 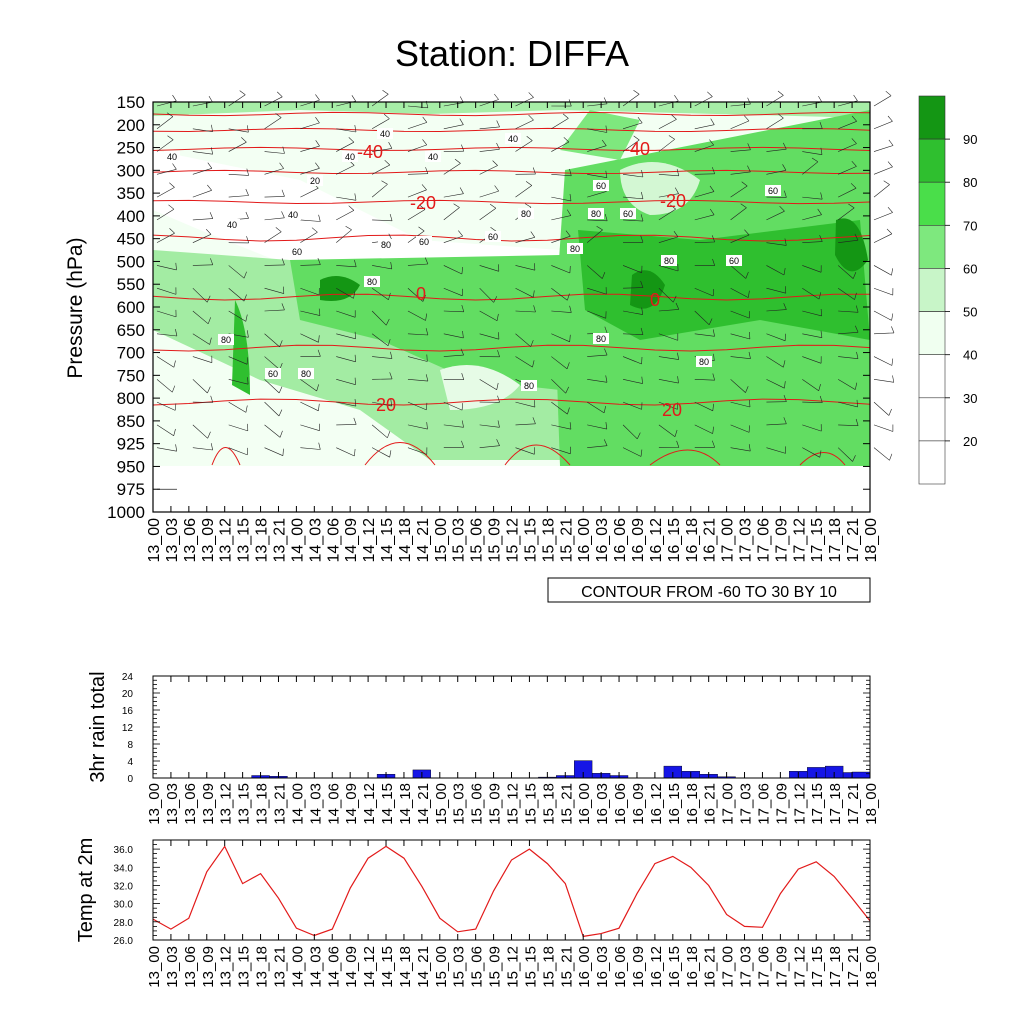 I want to click on time-tick-label: 16_06, so click(x=620, y=804).